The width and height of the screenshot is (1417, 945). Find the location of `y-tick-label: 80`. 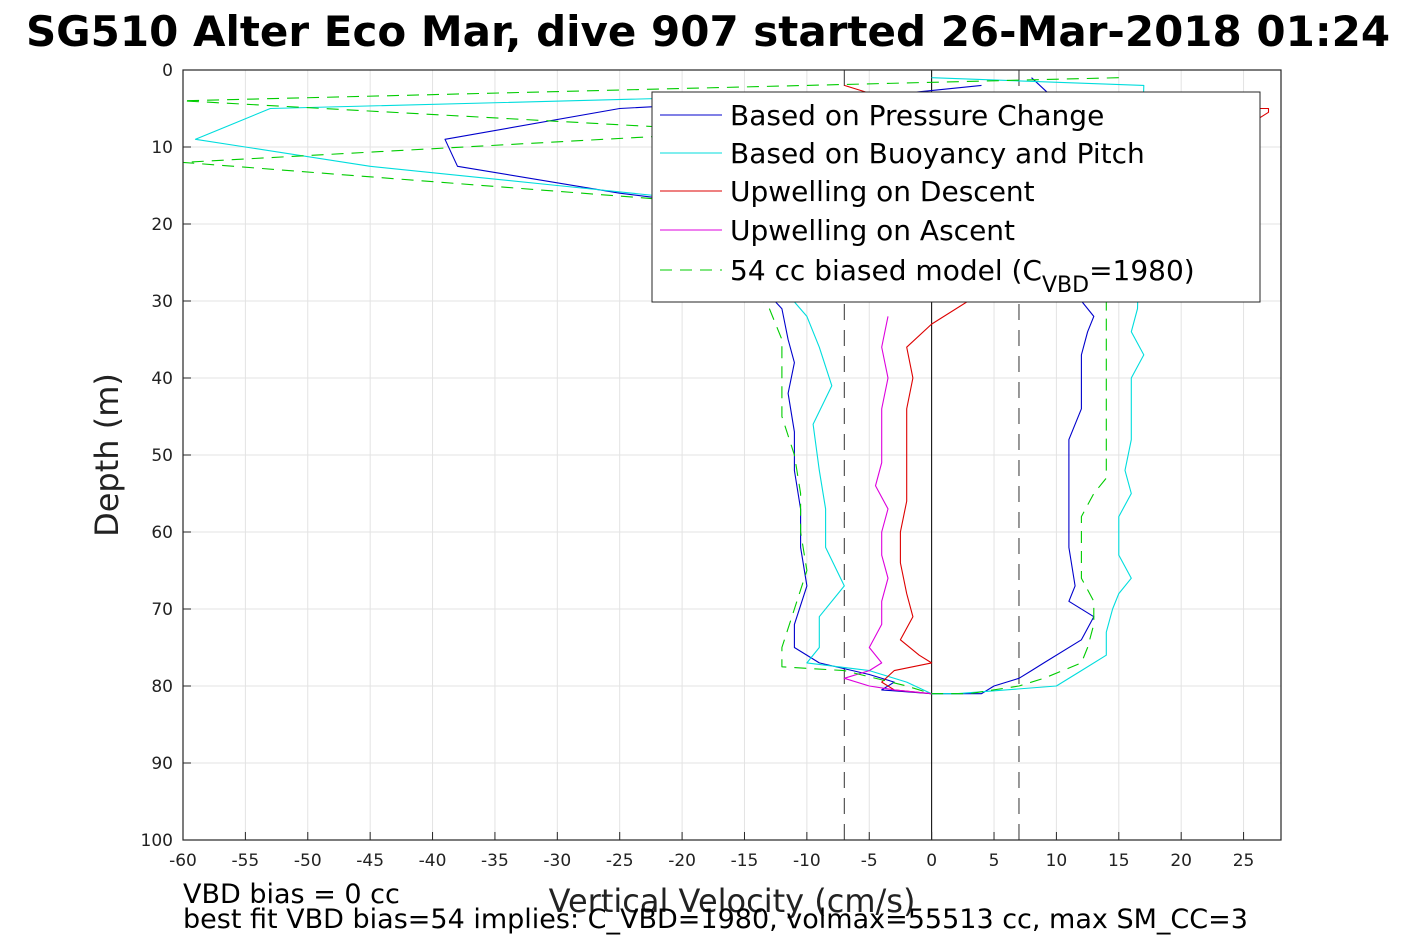

y-tick-label: 80 is located at coordinates (162, 687).